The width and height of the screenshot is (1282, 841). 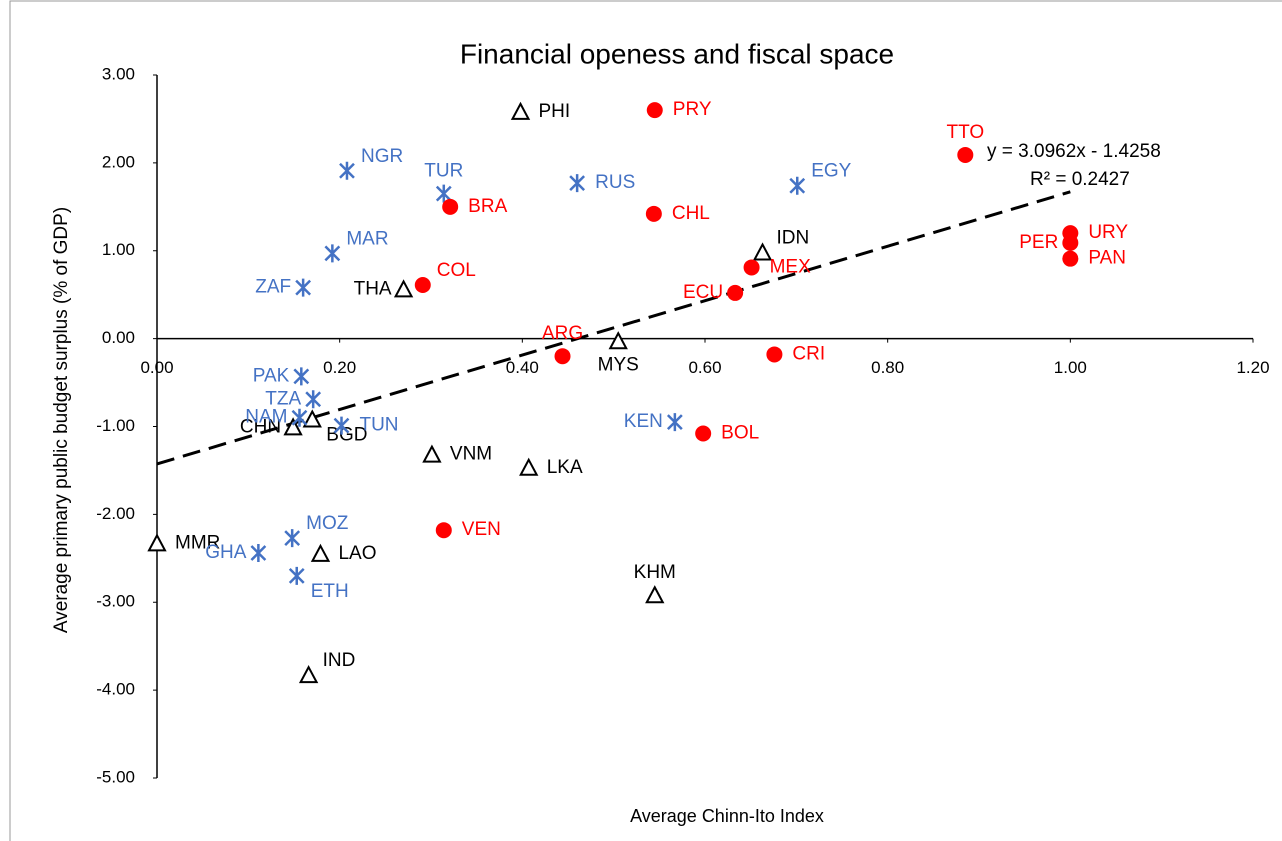 What do you see at coordinates (615, 182) in the screenshot?
I see `point-label: RUS` at bounding box center [615, 182].